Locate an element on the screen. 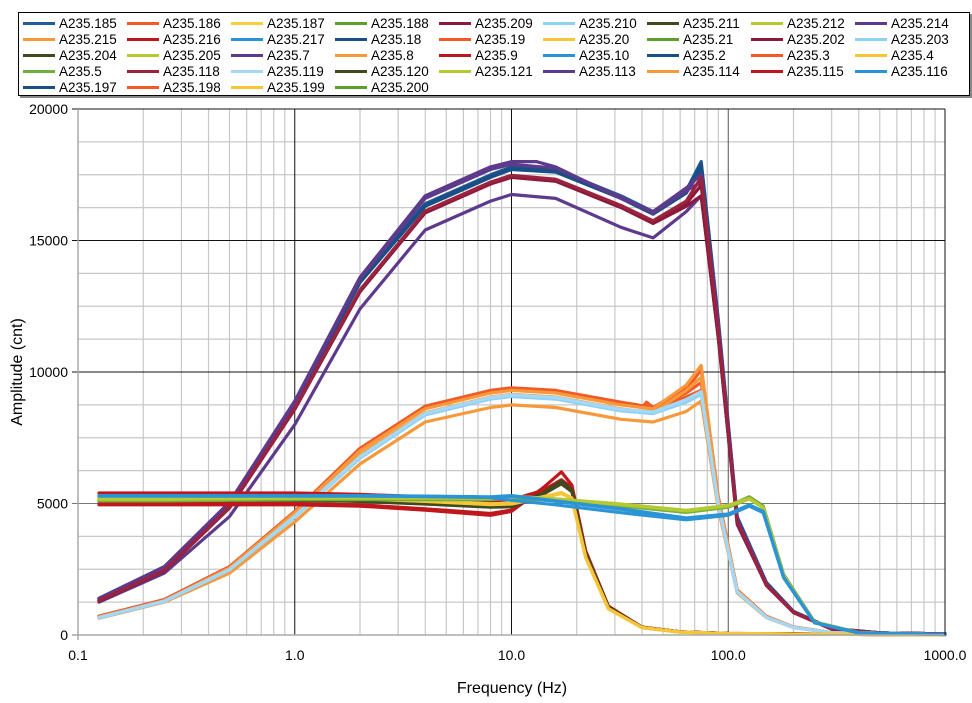 The width and height of the screenshot is (972, 703). legend-entry: A235.200 is located at coordinates (382, 87).